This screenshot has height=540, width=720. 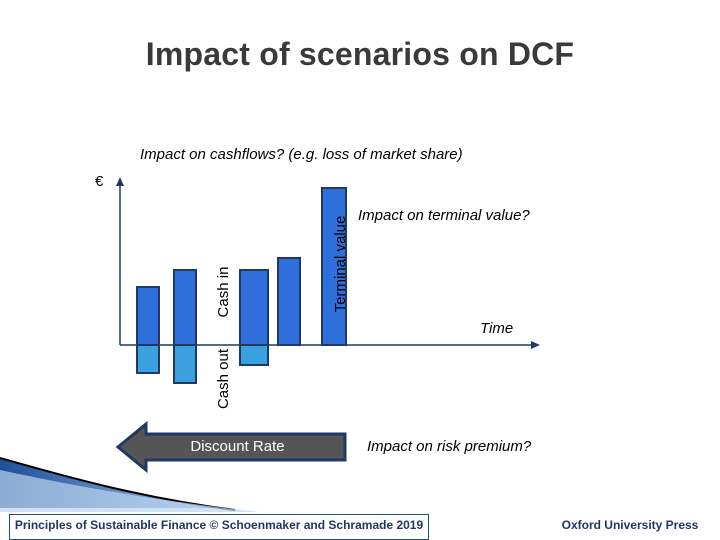 I want to click on y-axis-arrowhead, so click(x=120, y=181).